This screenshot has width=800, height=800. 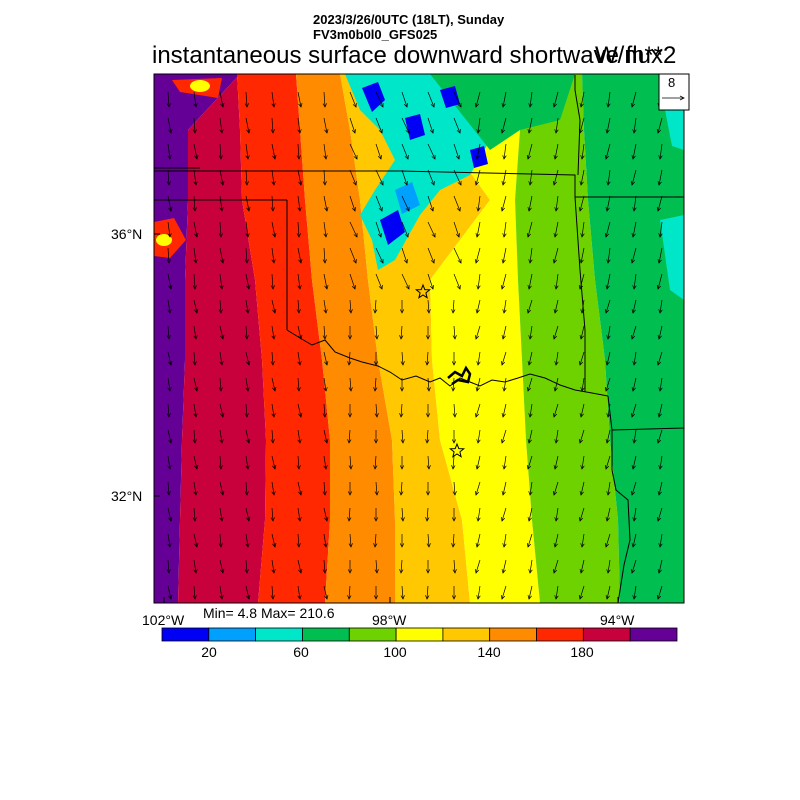 I want to click on colorbar-label-140: 140, so click(x=489, y=652).